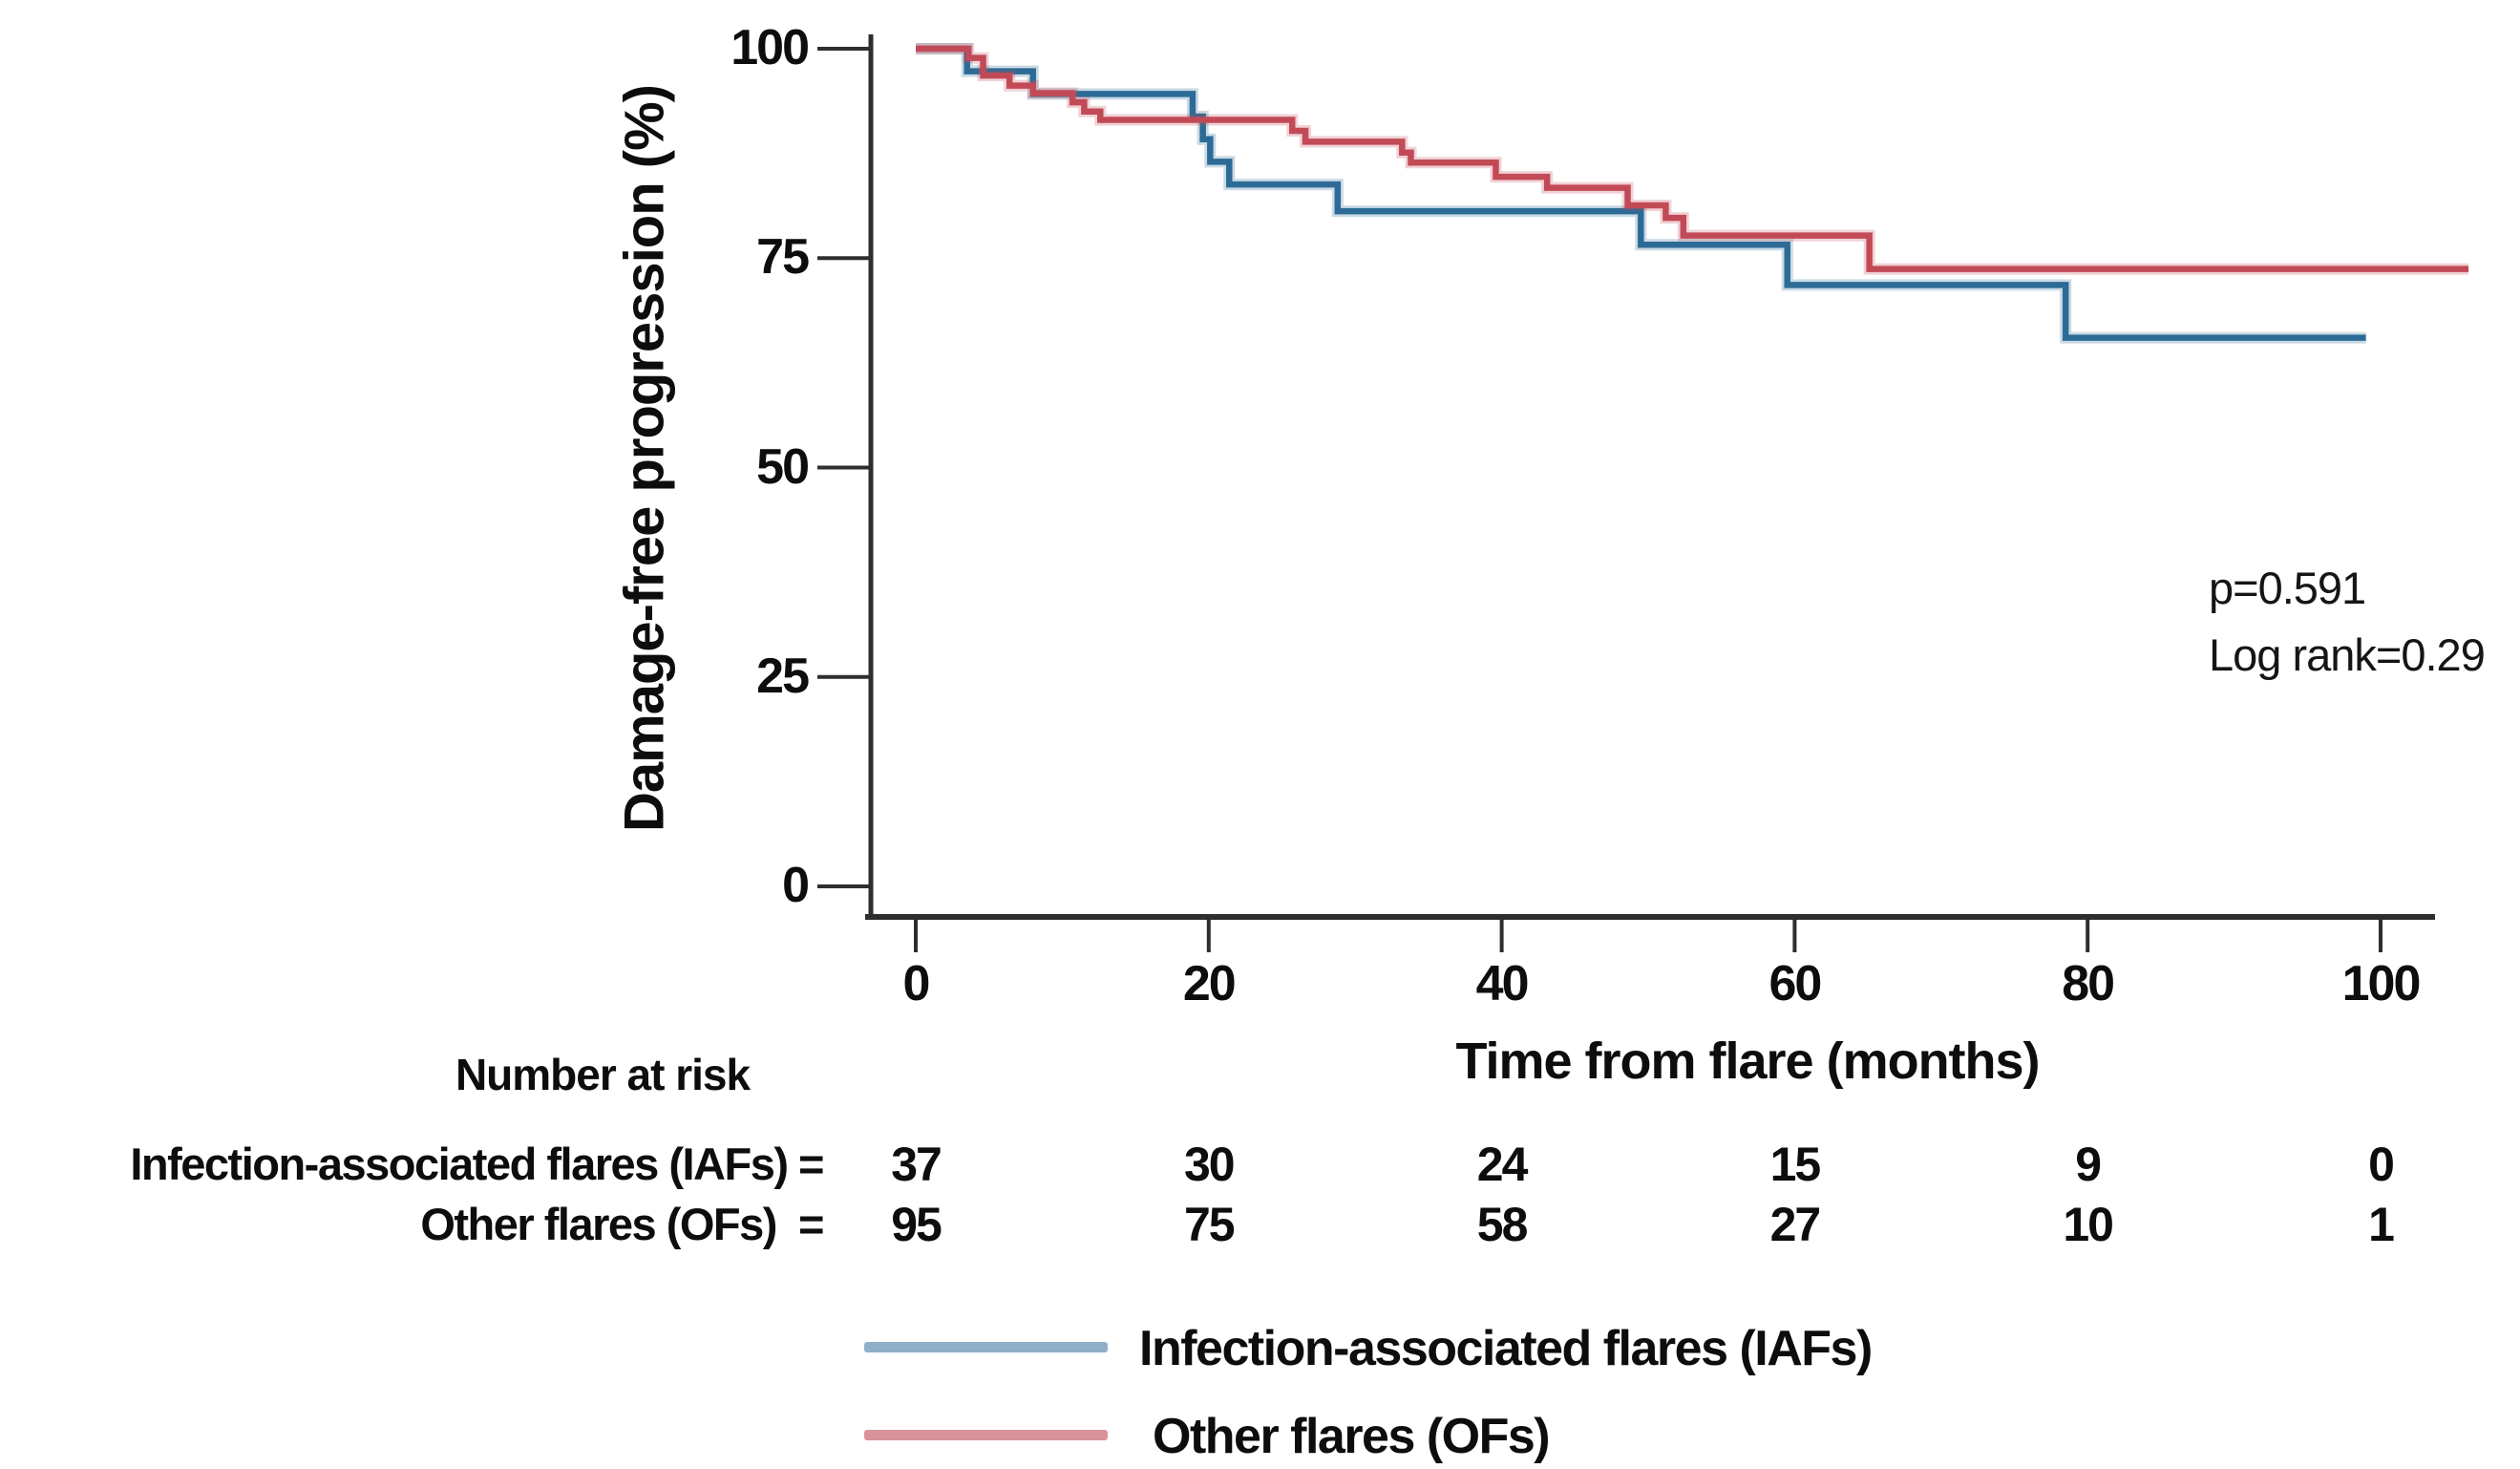 This screenshot has height=1469, width=2520. I want to click on risk-value: 58, so click(1502, 1224).